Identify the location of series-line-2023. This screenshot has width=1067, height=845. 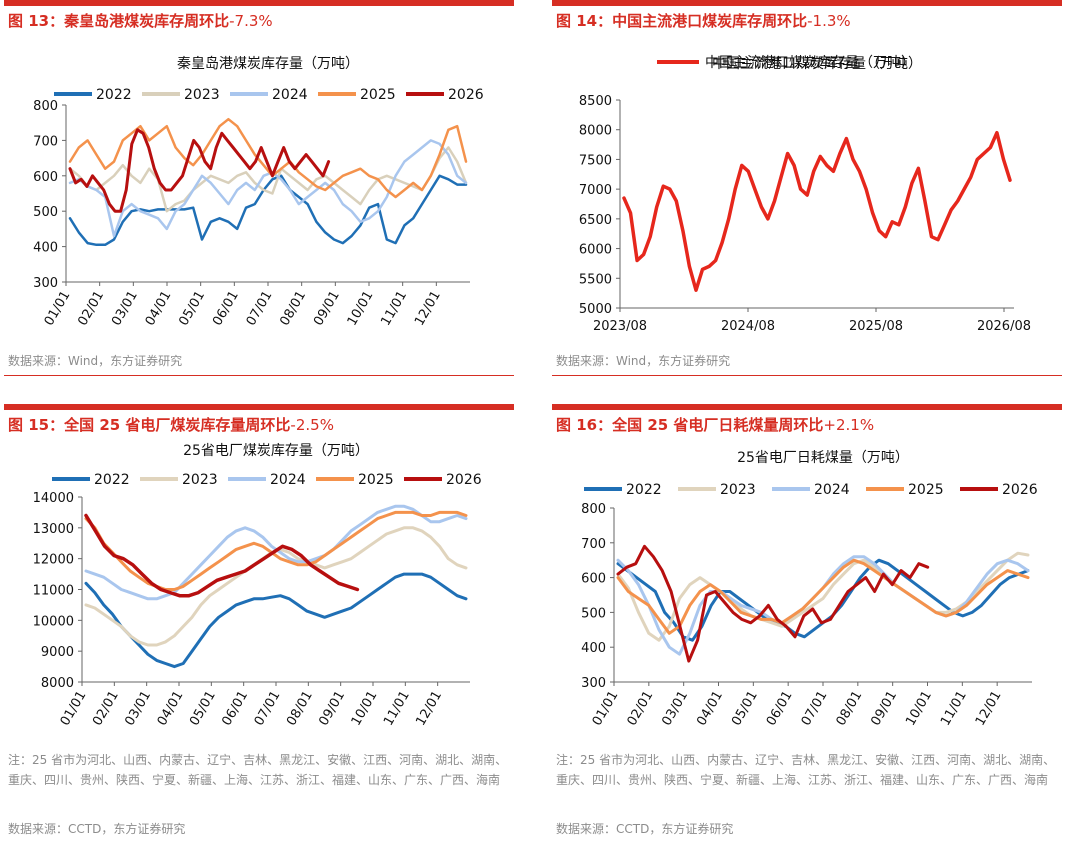
(268, 179).